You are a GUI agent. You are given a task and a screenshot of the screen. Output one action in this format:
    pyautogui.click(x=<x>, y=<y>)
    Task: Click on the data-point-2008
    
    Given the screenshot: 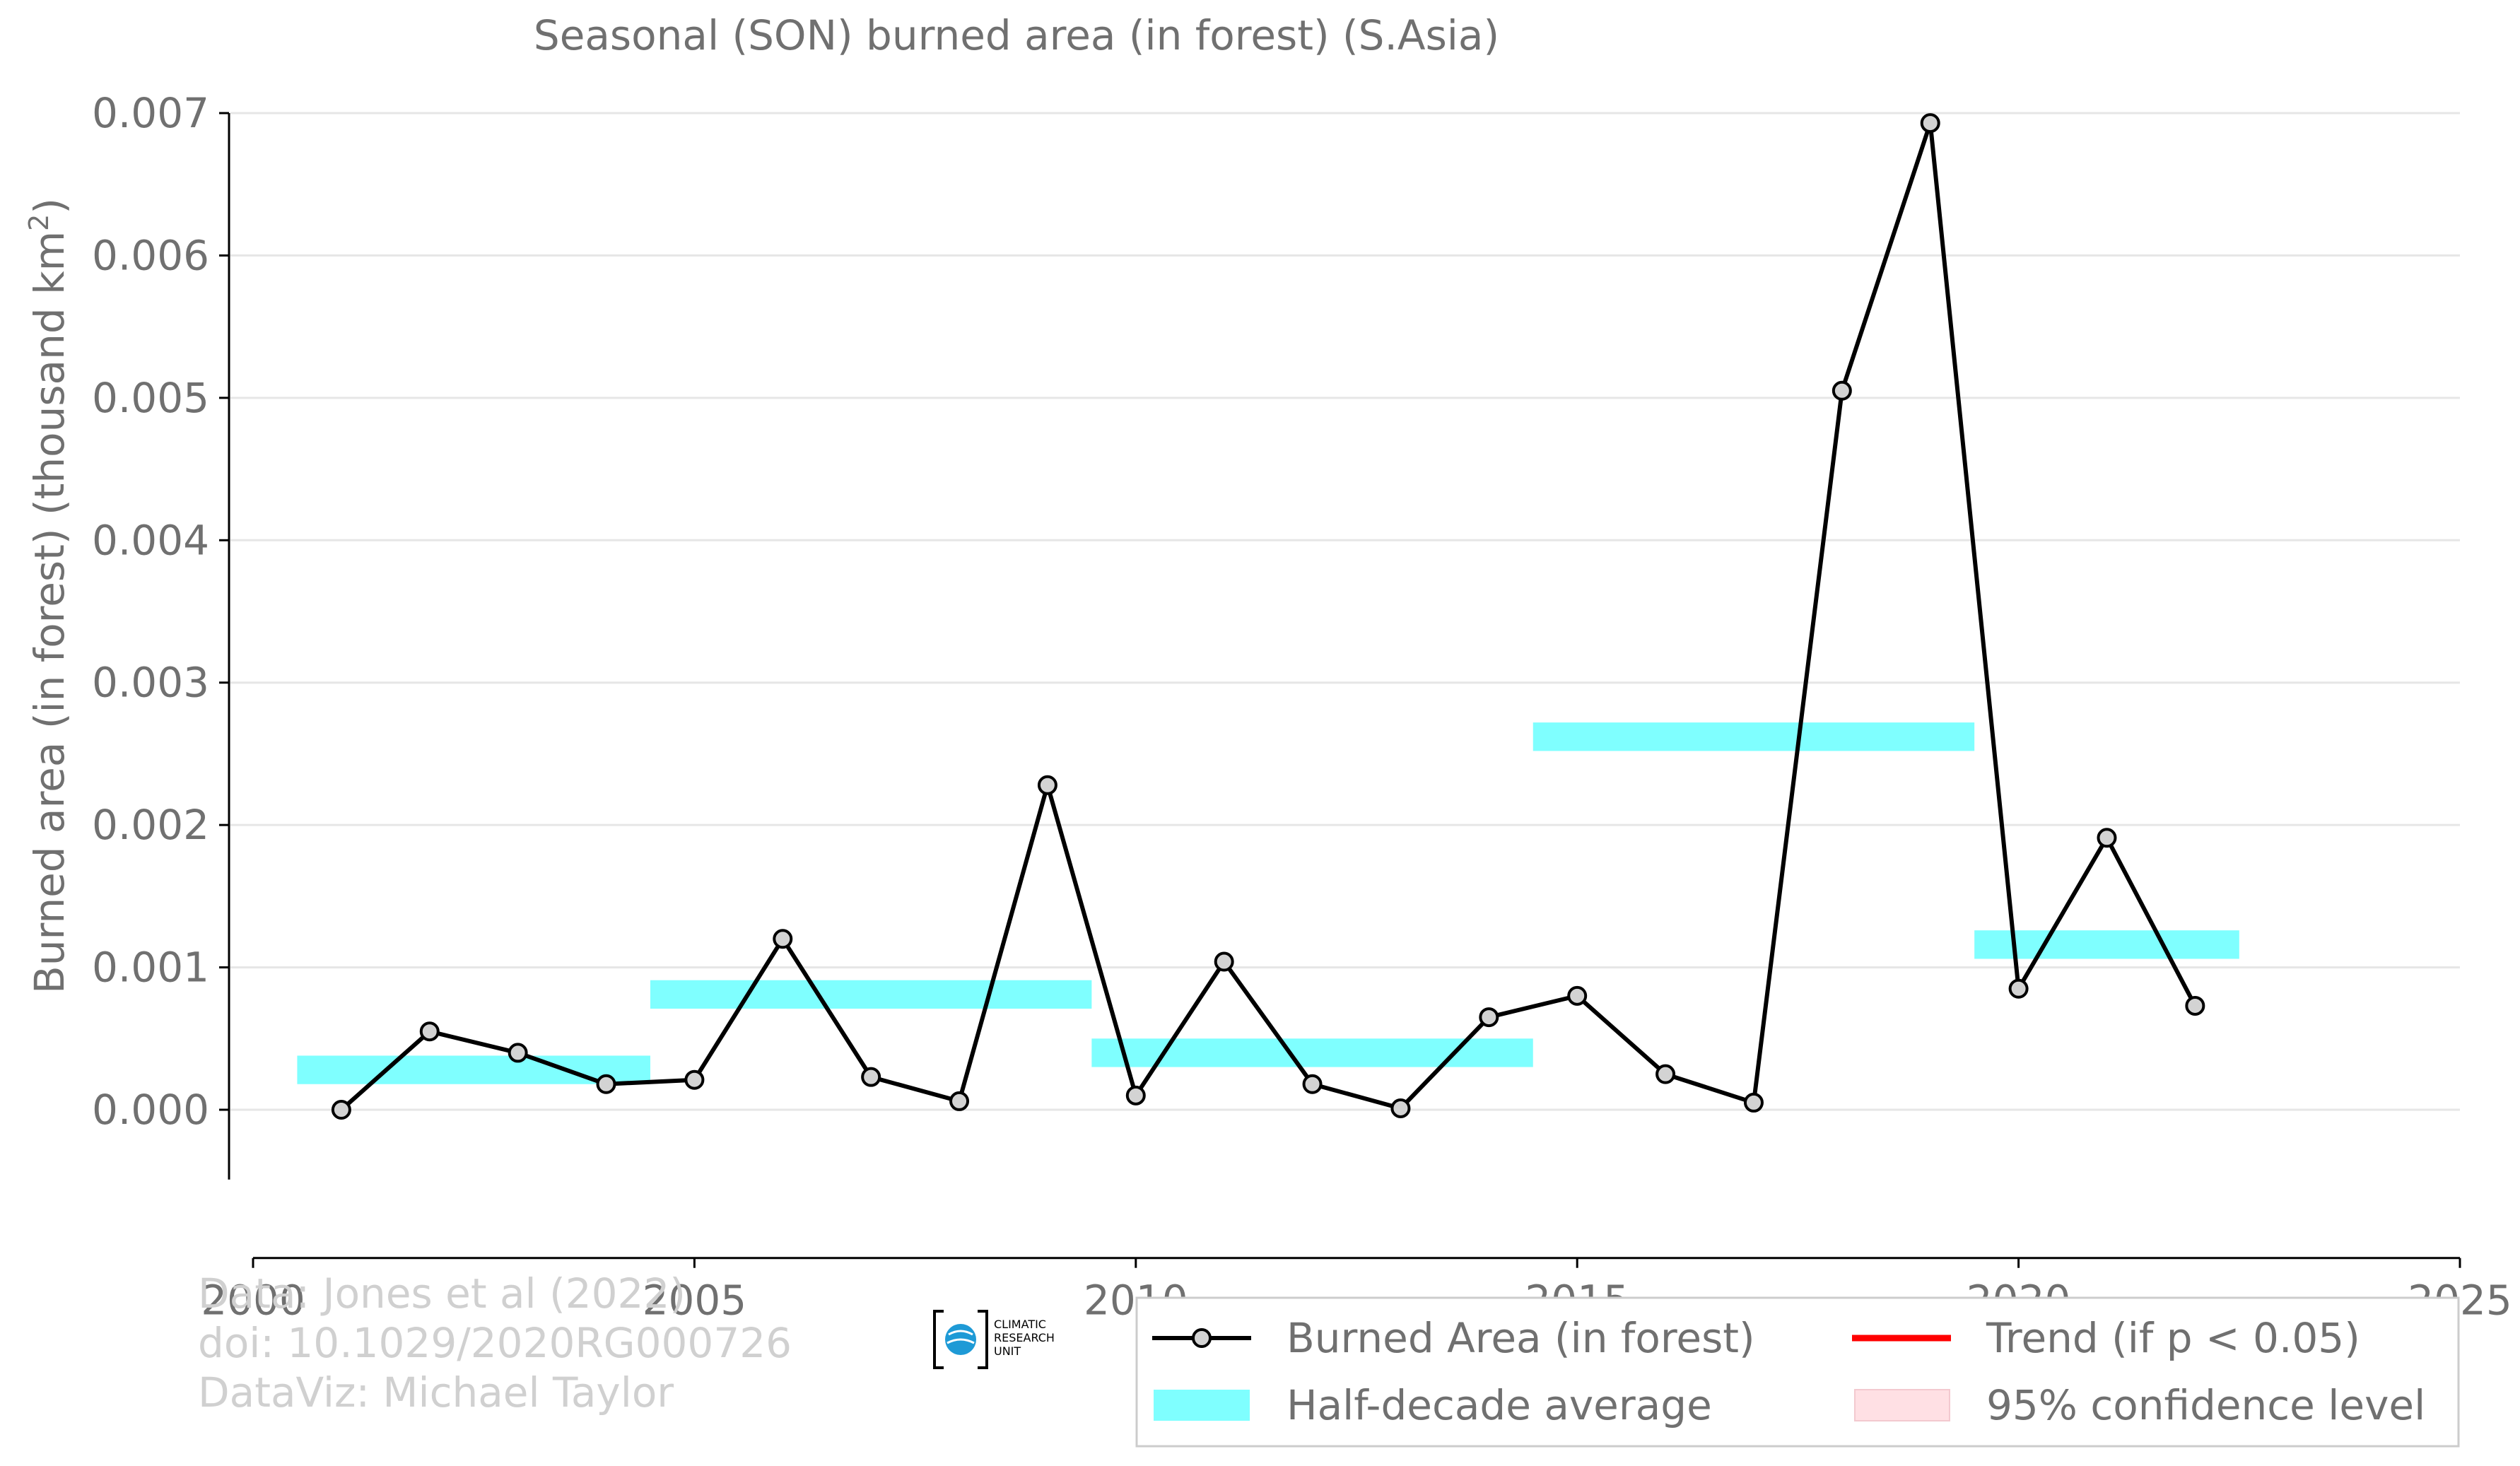 What is the action you would take?
    pyautogui.click(x=959, y=1101)
    